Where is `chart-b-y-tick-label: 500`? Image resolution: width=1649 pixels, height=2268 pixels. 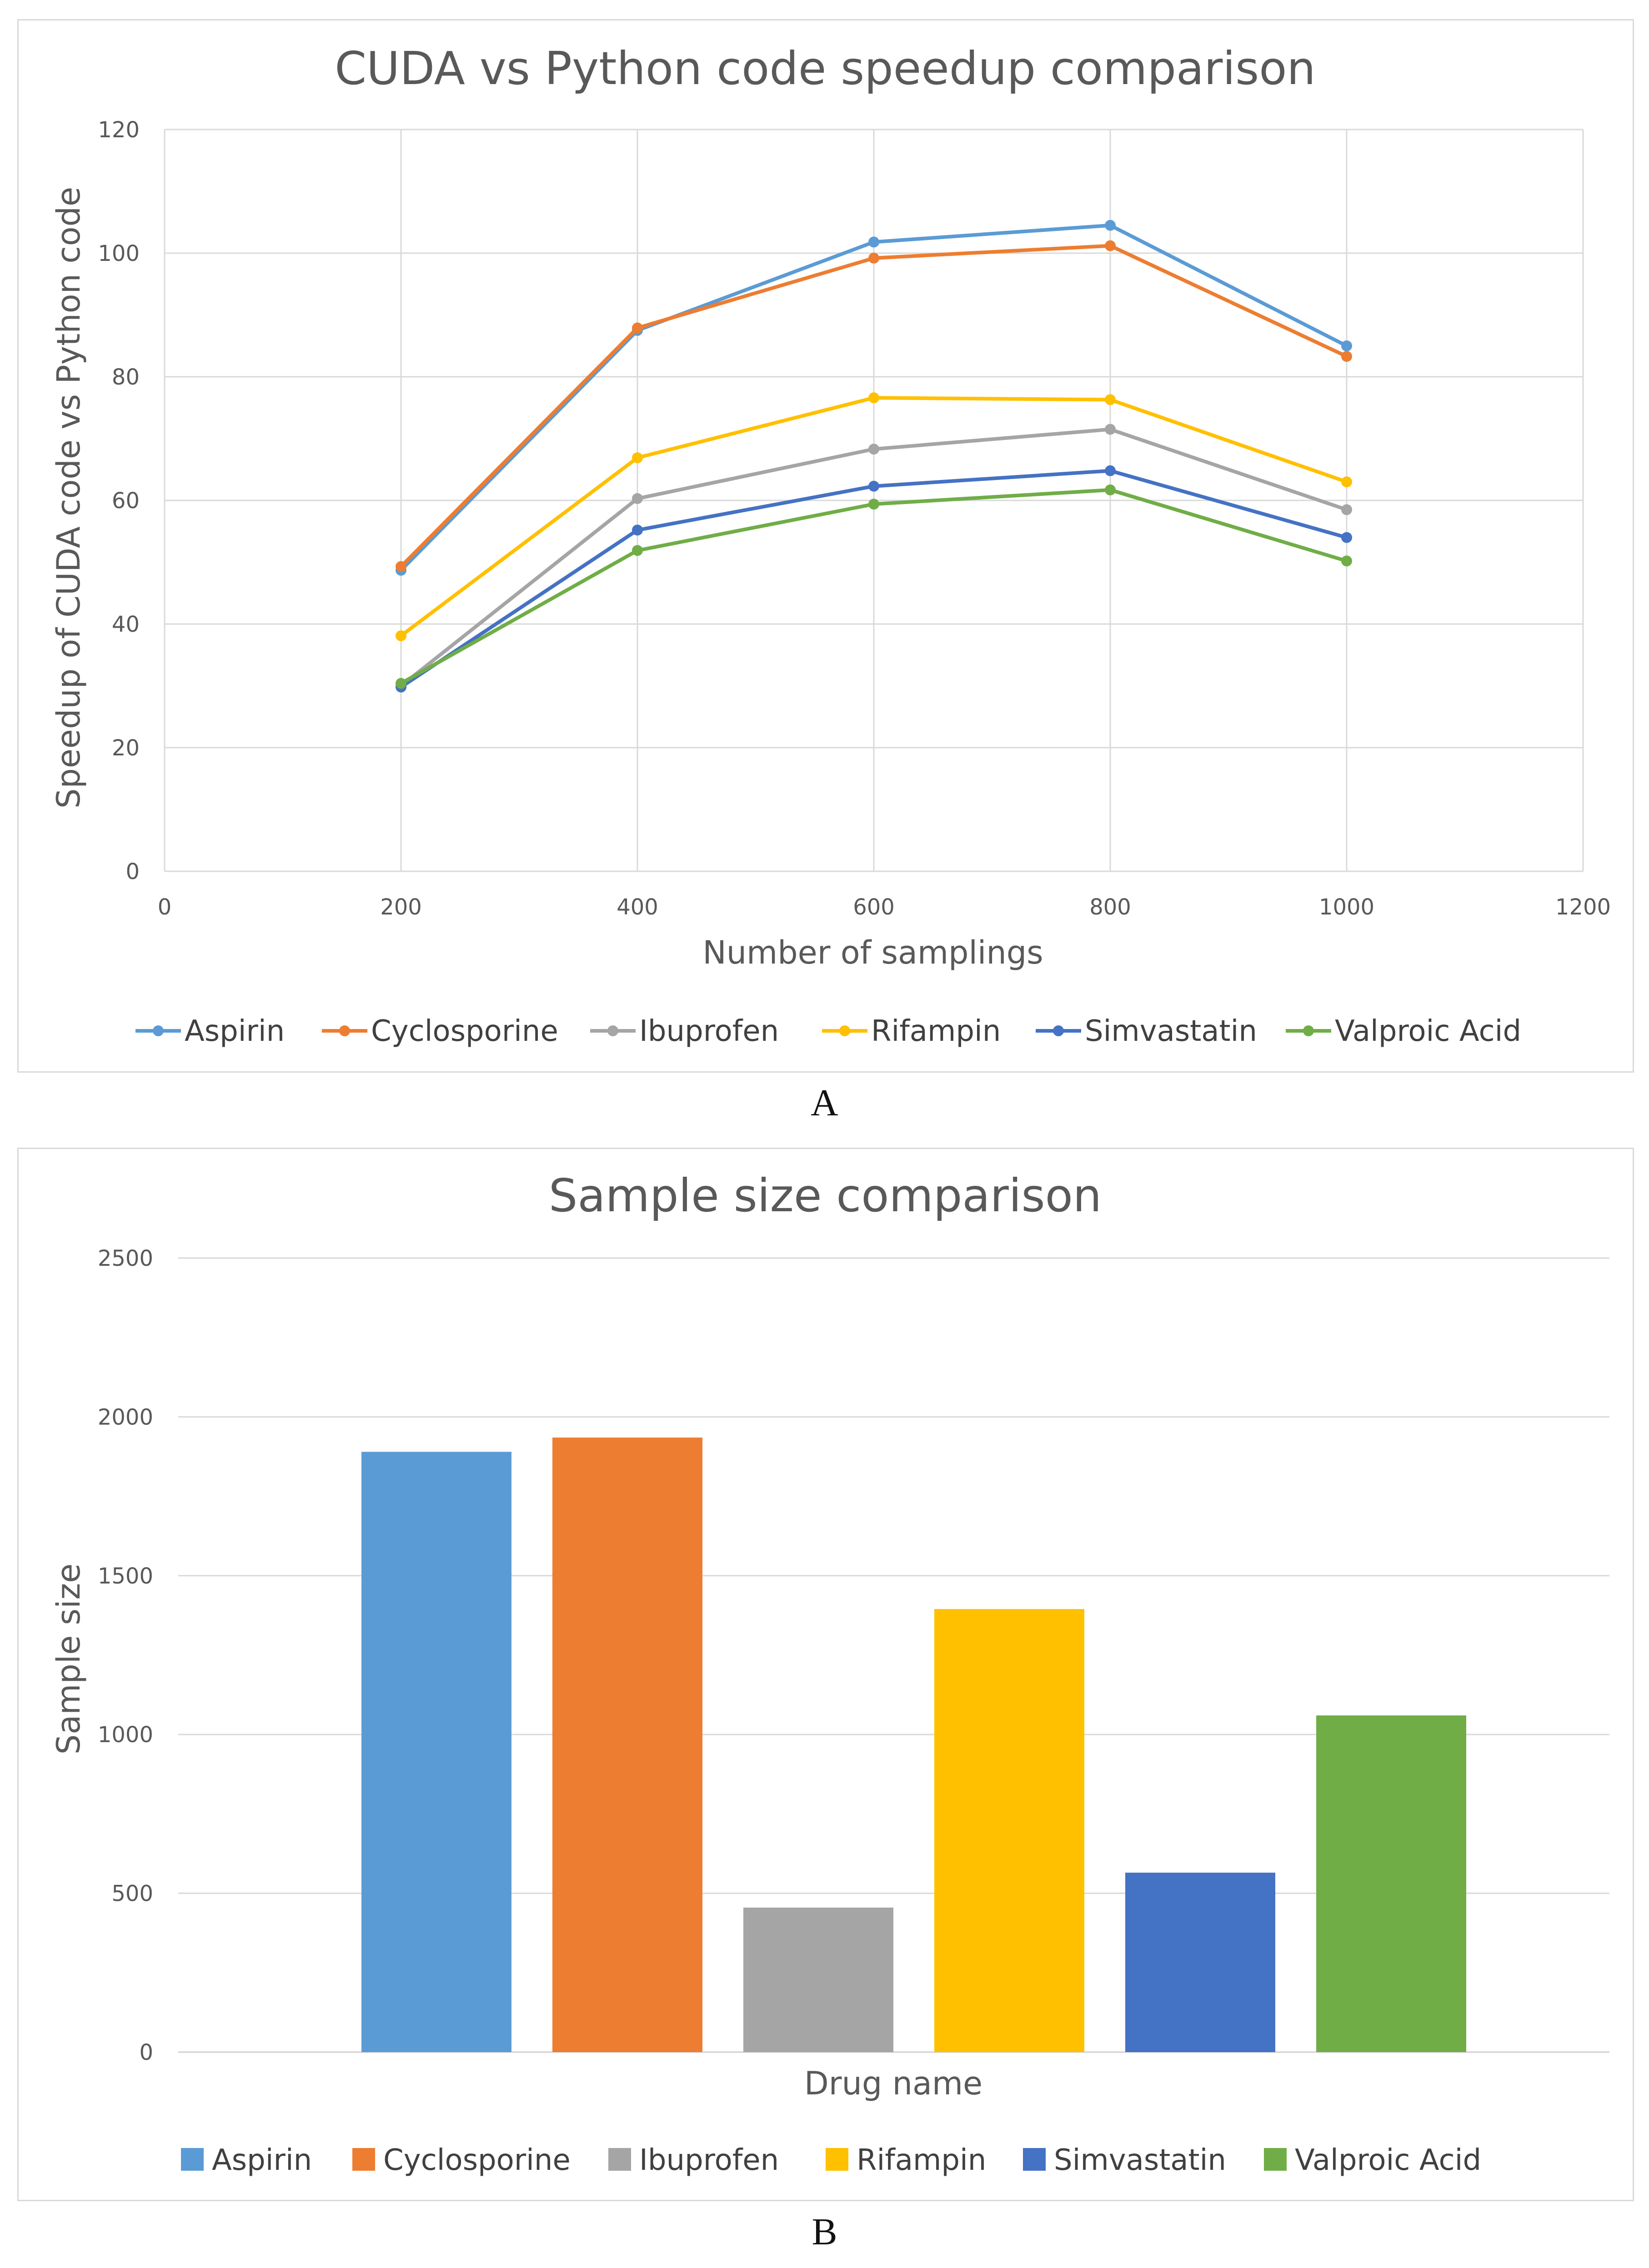
chart-b-y-tick-label: 500 is located at coordinates (132, 1894).